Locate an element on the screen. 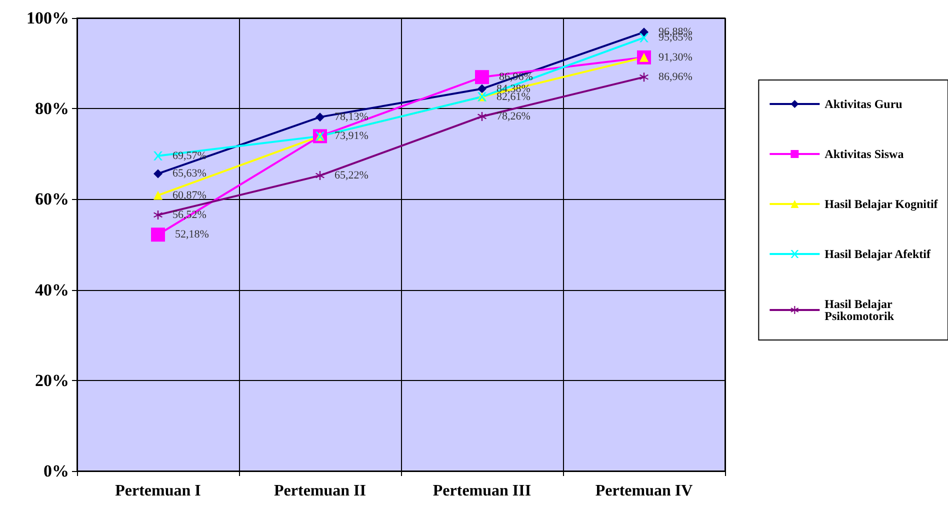 This screenshot has height=505, width=948. x-tick-label: Pertemuan IV is located at coordinates (644, 491).